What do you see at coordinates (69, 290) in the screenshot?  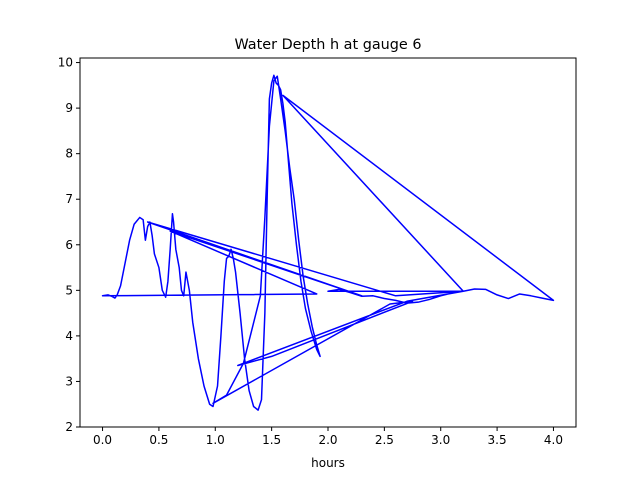 I see `y-tick-label: 5` at bounding box center [69, 290].